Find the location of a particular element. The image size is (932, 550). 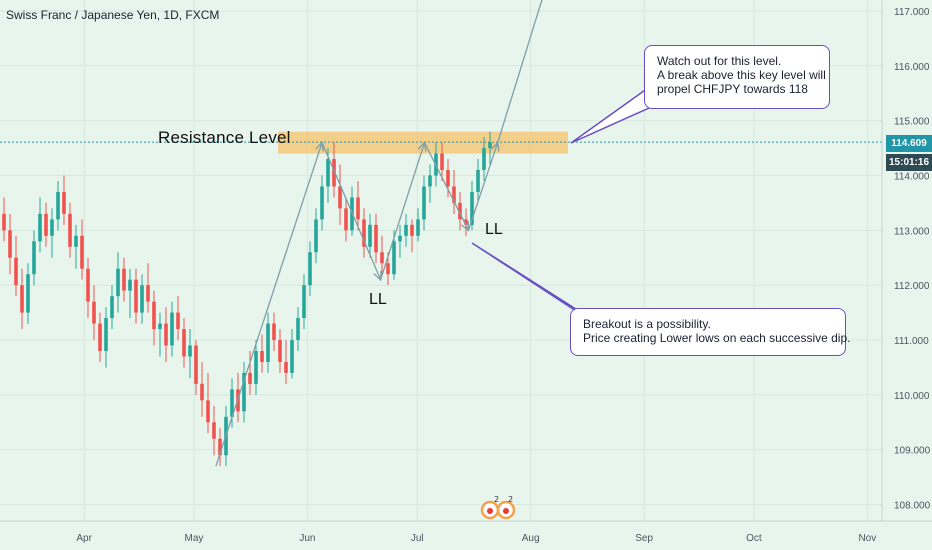

y-tick-label: 116.000 is located at coordinates (912, 67).